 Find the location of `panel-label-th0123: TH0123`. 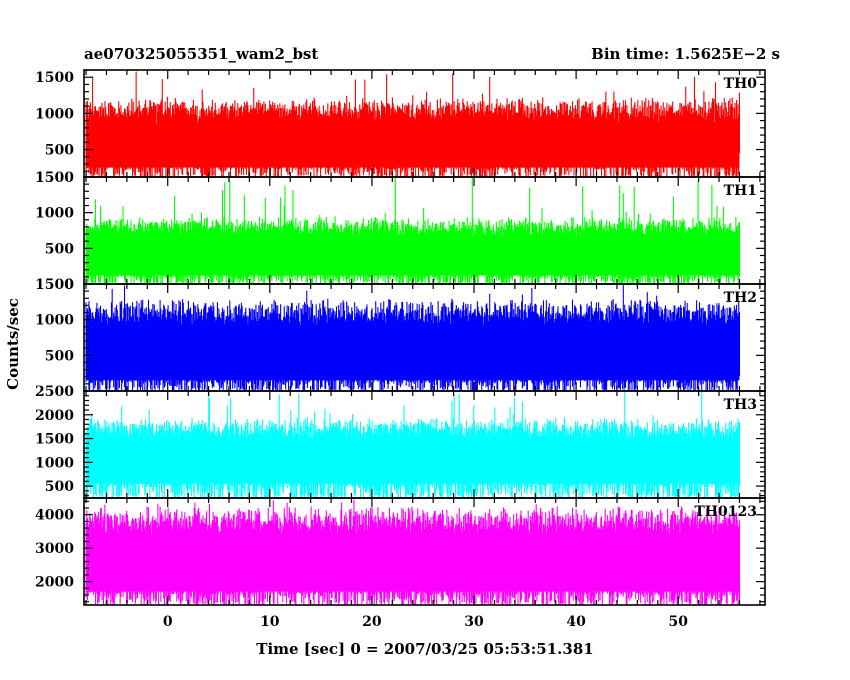

panel-label-th0123: TH0123 is located at coordinates (725, 512).